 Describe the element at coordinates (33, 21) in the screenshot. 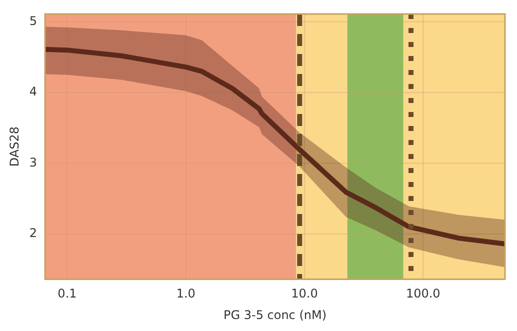

I see `y-tick-label: 5` at that location.